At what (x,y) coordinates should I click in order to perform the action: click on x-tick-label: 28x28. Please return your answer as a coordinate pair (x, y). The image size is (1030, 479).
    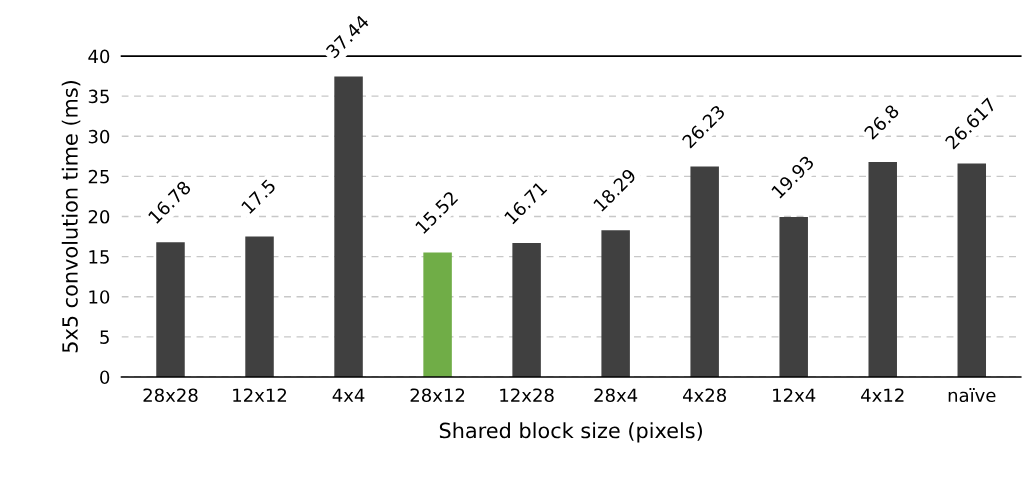
    Looking at the image, I should click on (170, 395).